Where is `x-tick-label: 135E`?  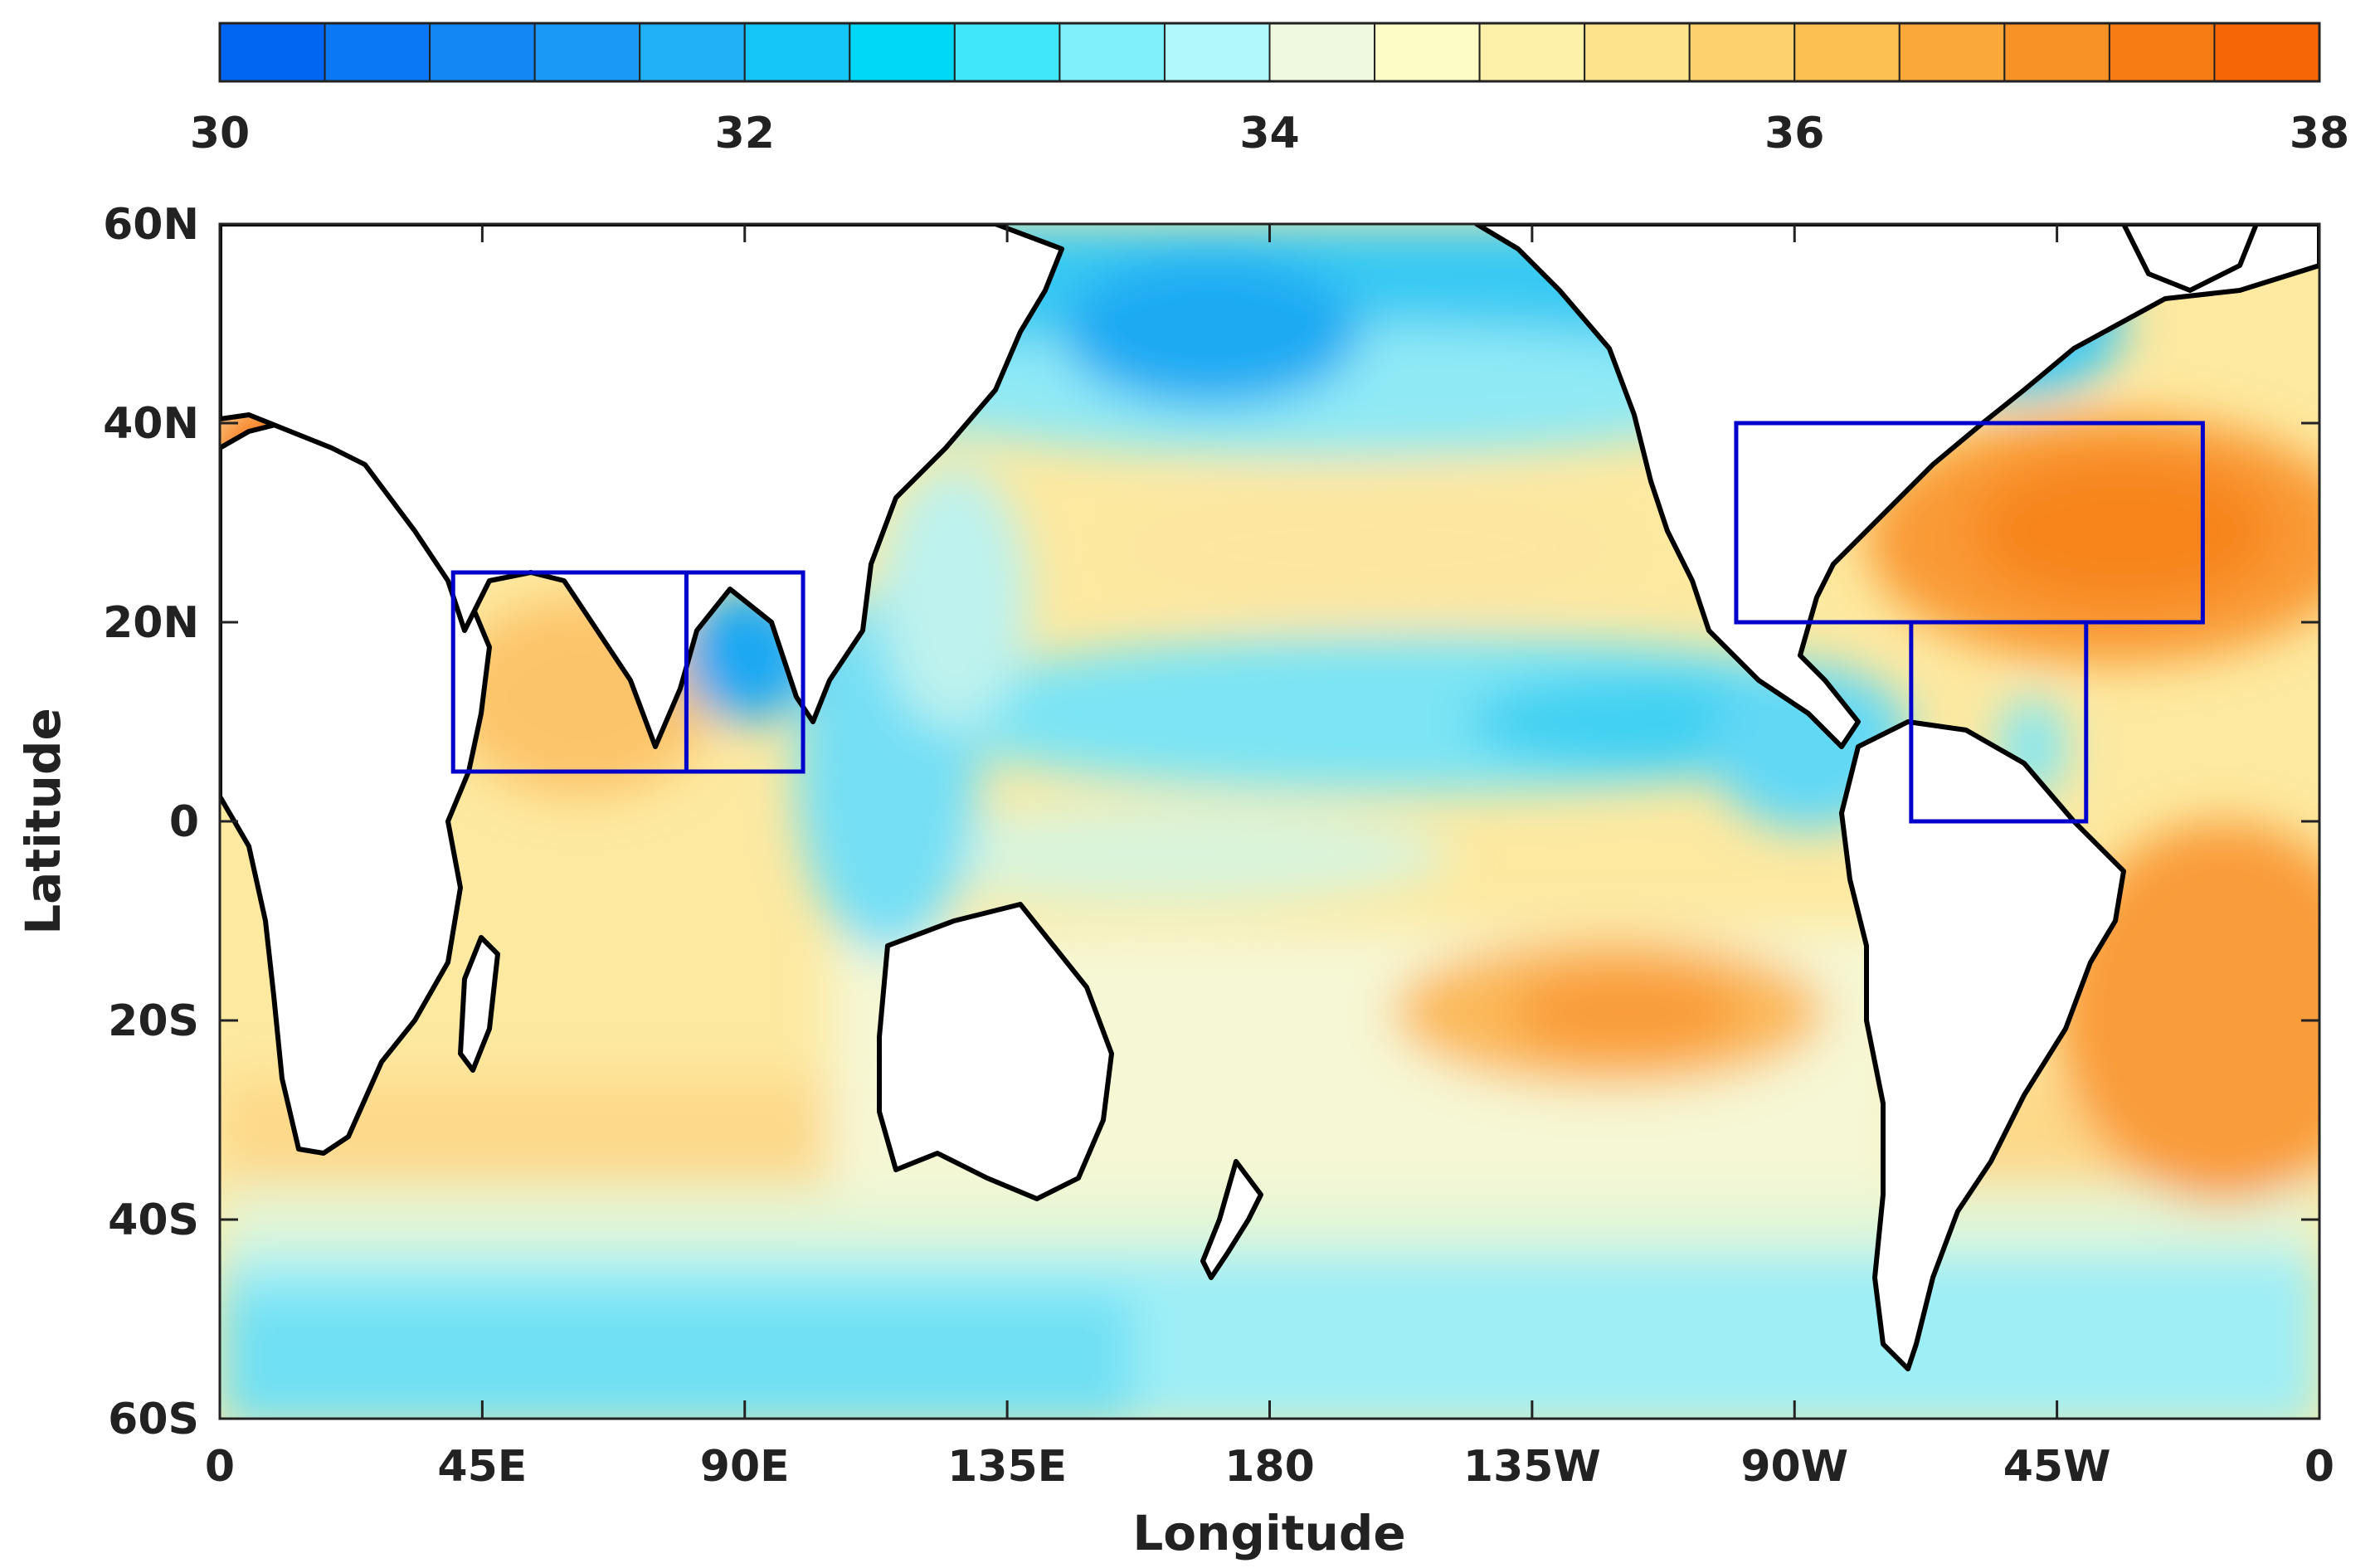 x-tick-label: 135E is located at coordinates (1007, 1467).